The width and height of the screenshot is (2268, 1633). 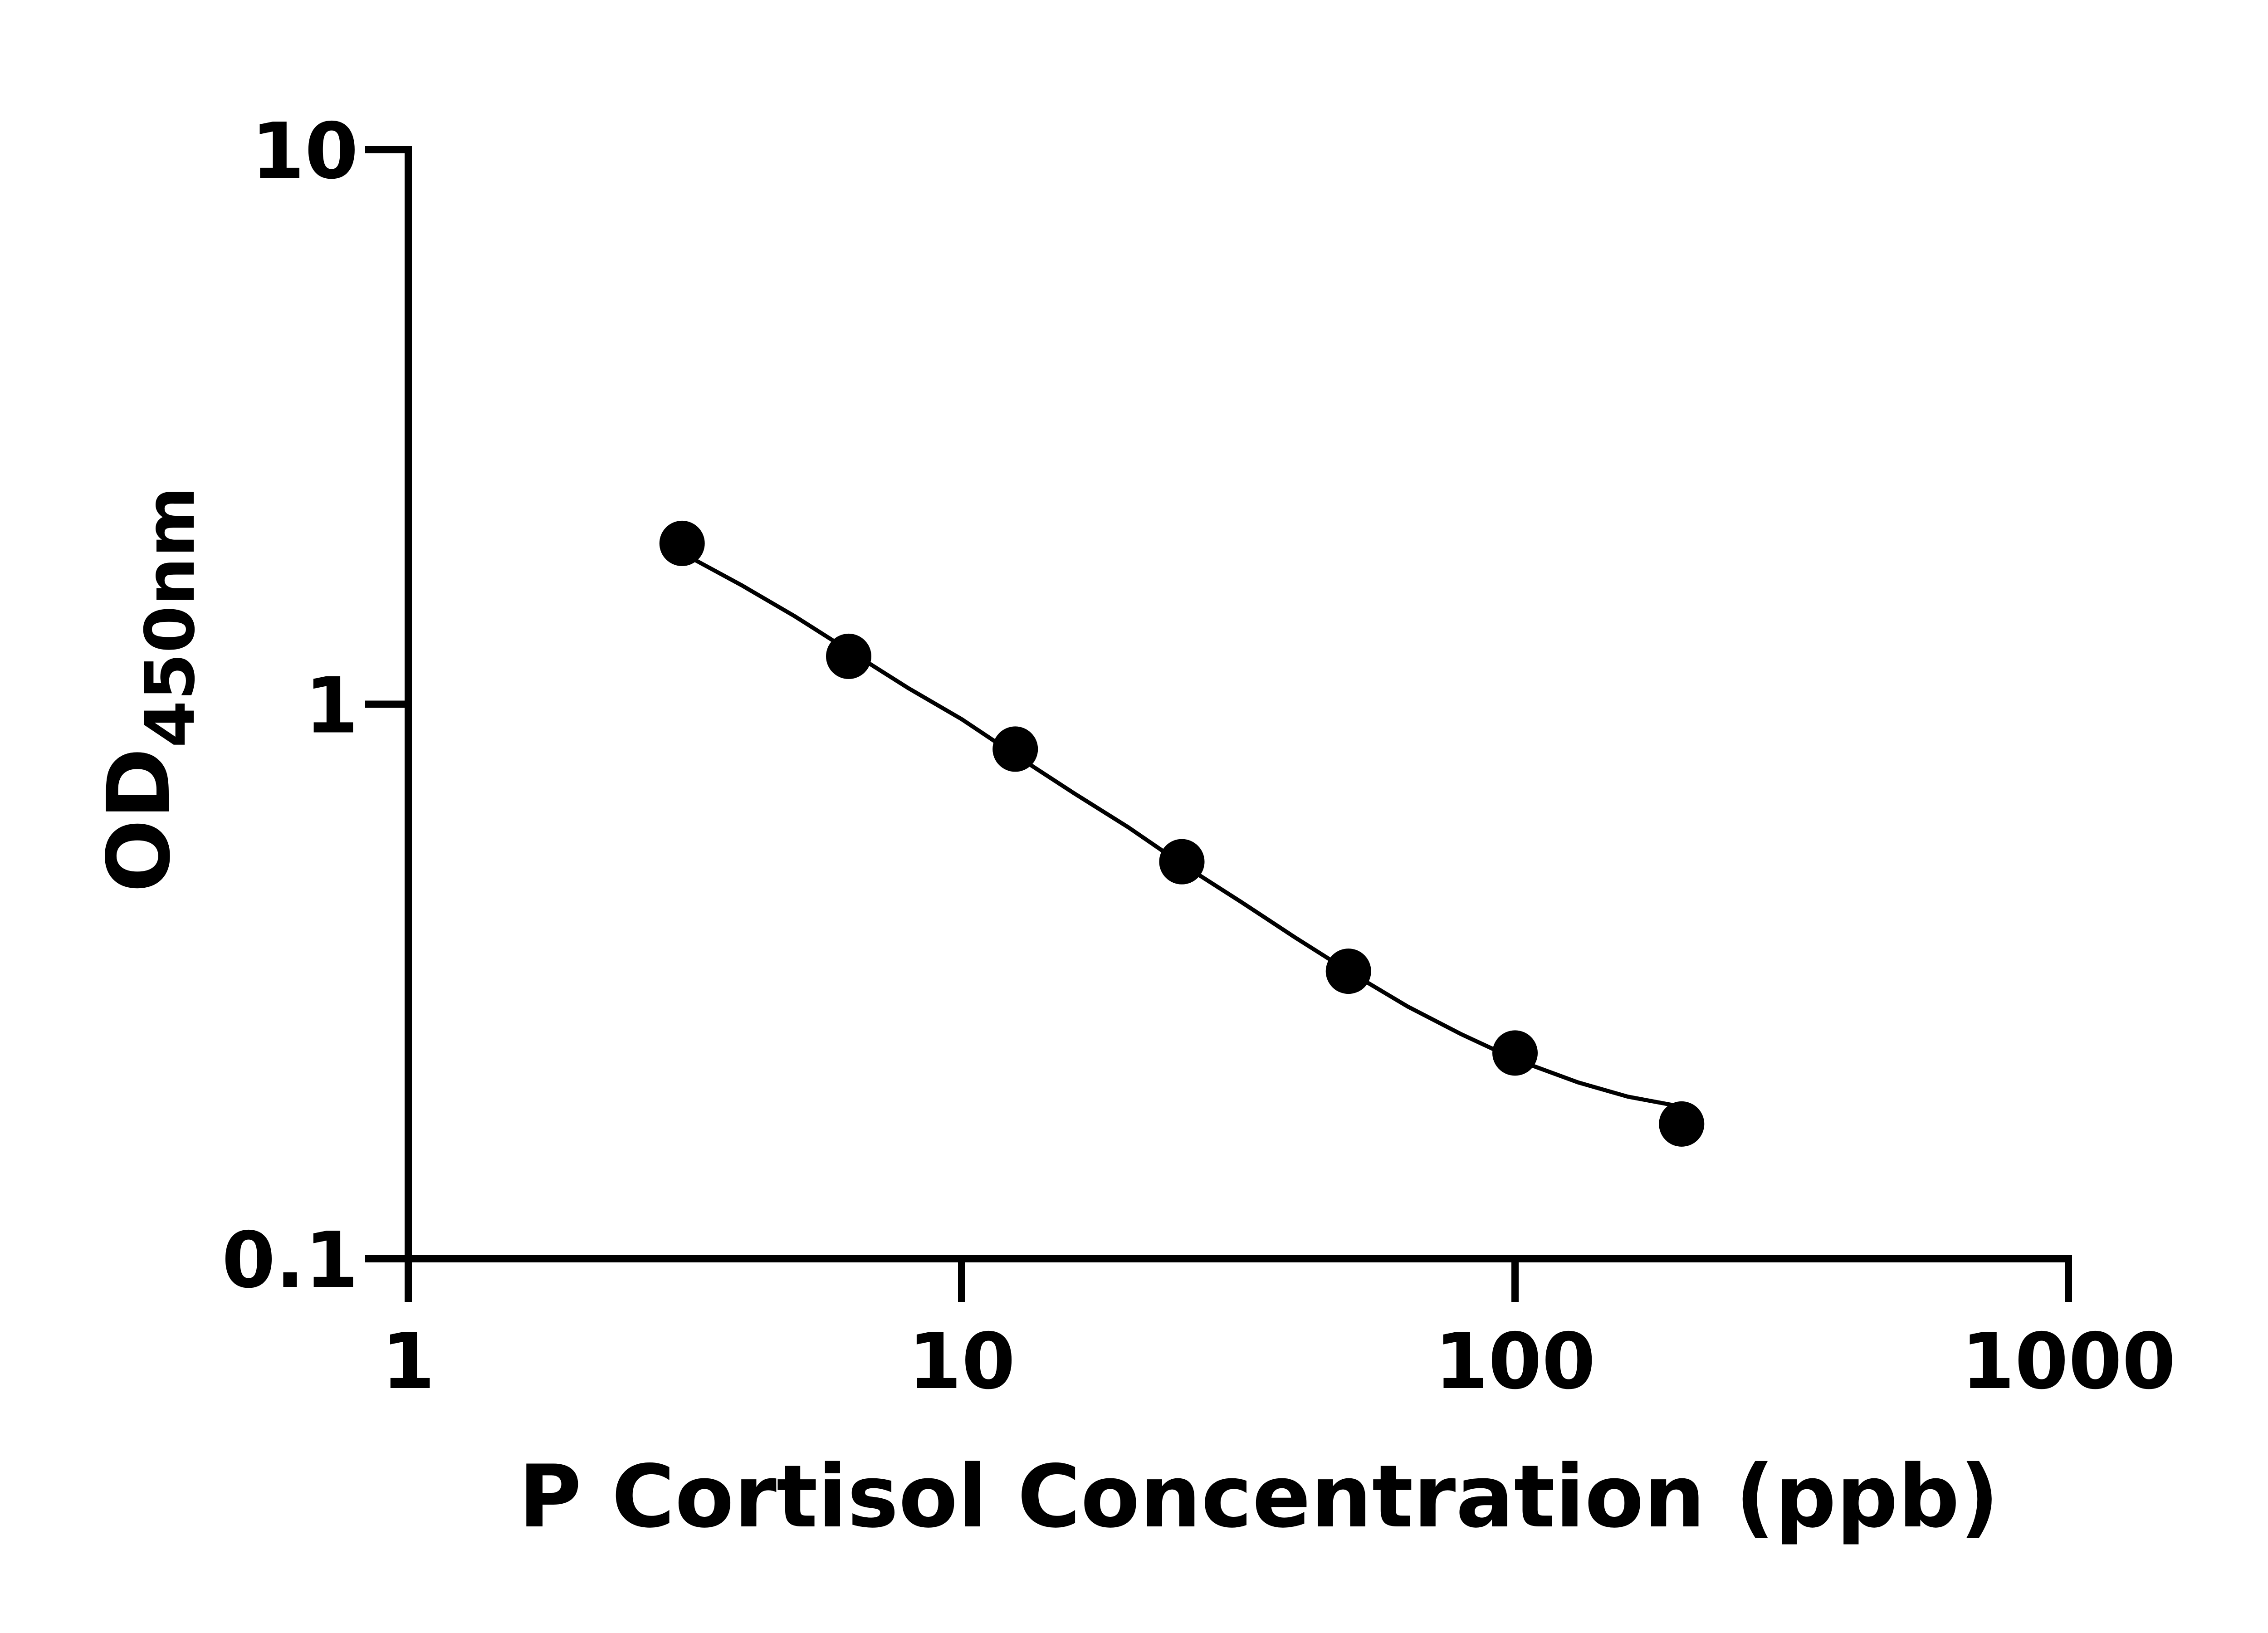 What do you see at coordinates (304, 151) in the screenshot?
I see `y-tick-label-10: 10` at bounding box center [304, 151].